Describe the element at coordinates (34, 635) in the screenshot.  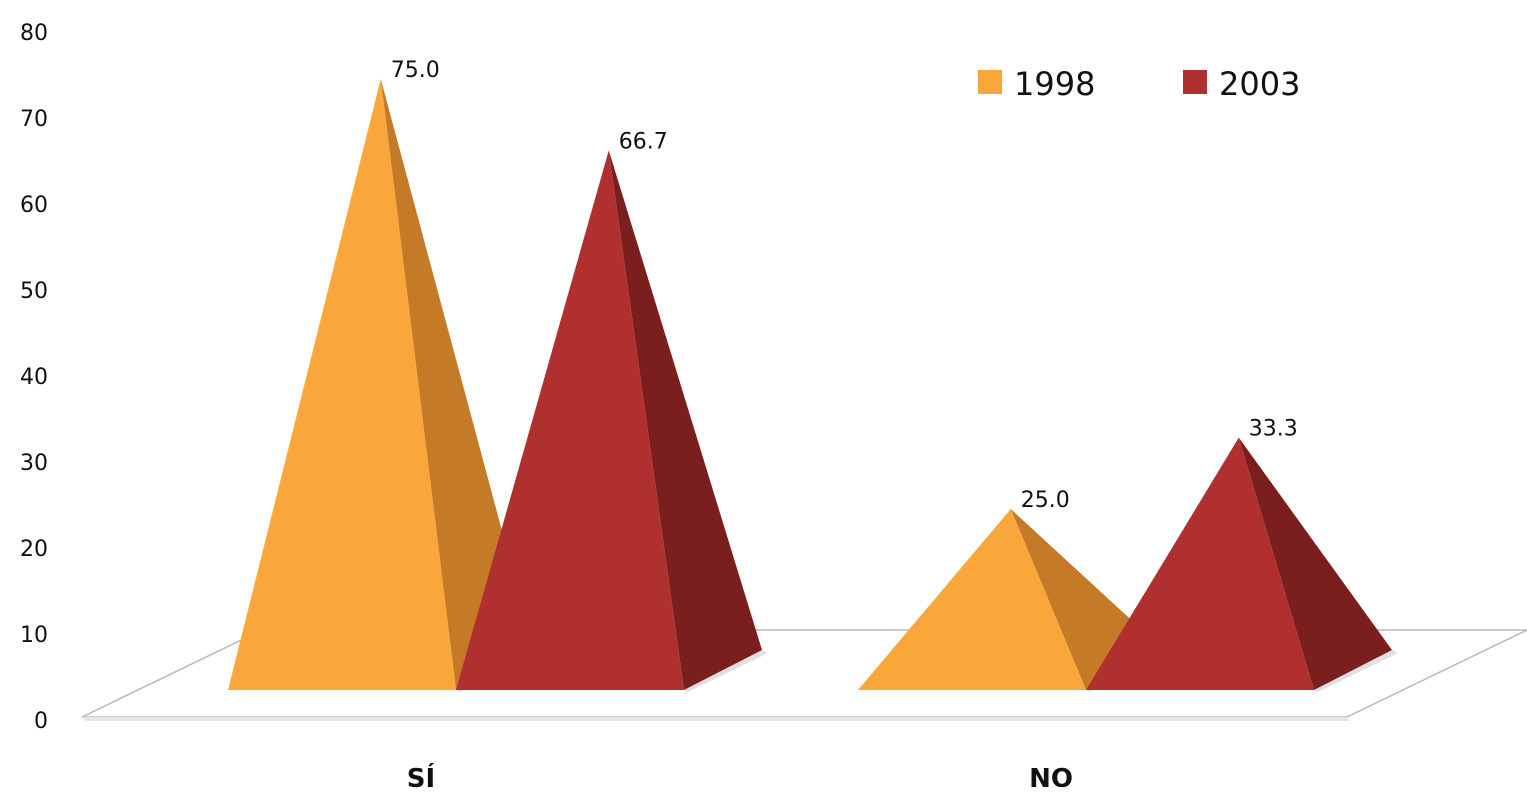
I see `y-tick-label: 10` at that location.